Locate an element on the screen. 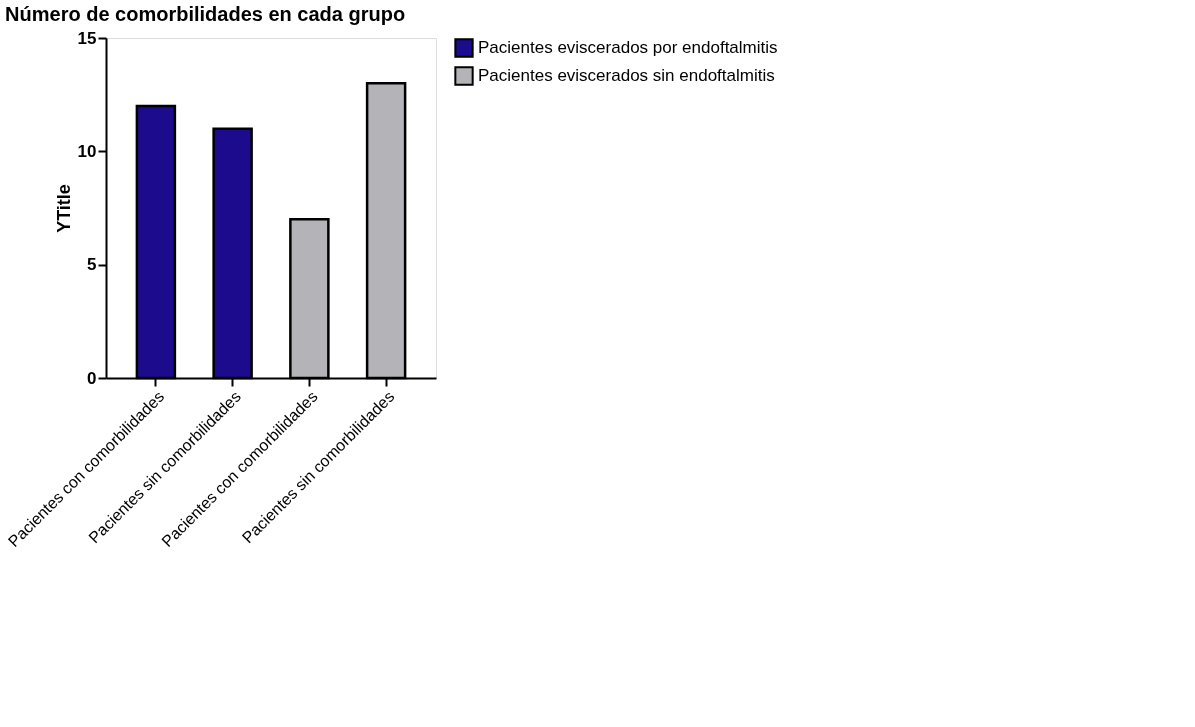 This screenshot has height=727, width=1195. y-tick-label: 15 is located at coordinates (87, 38).